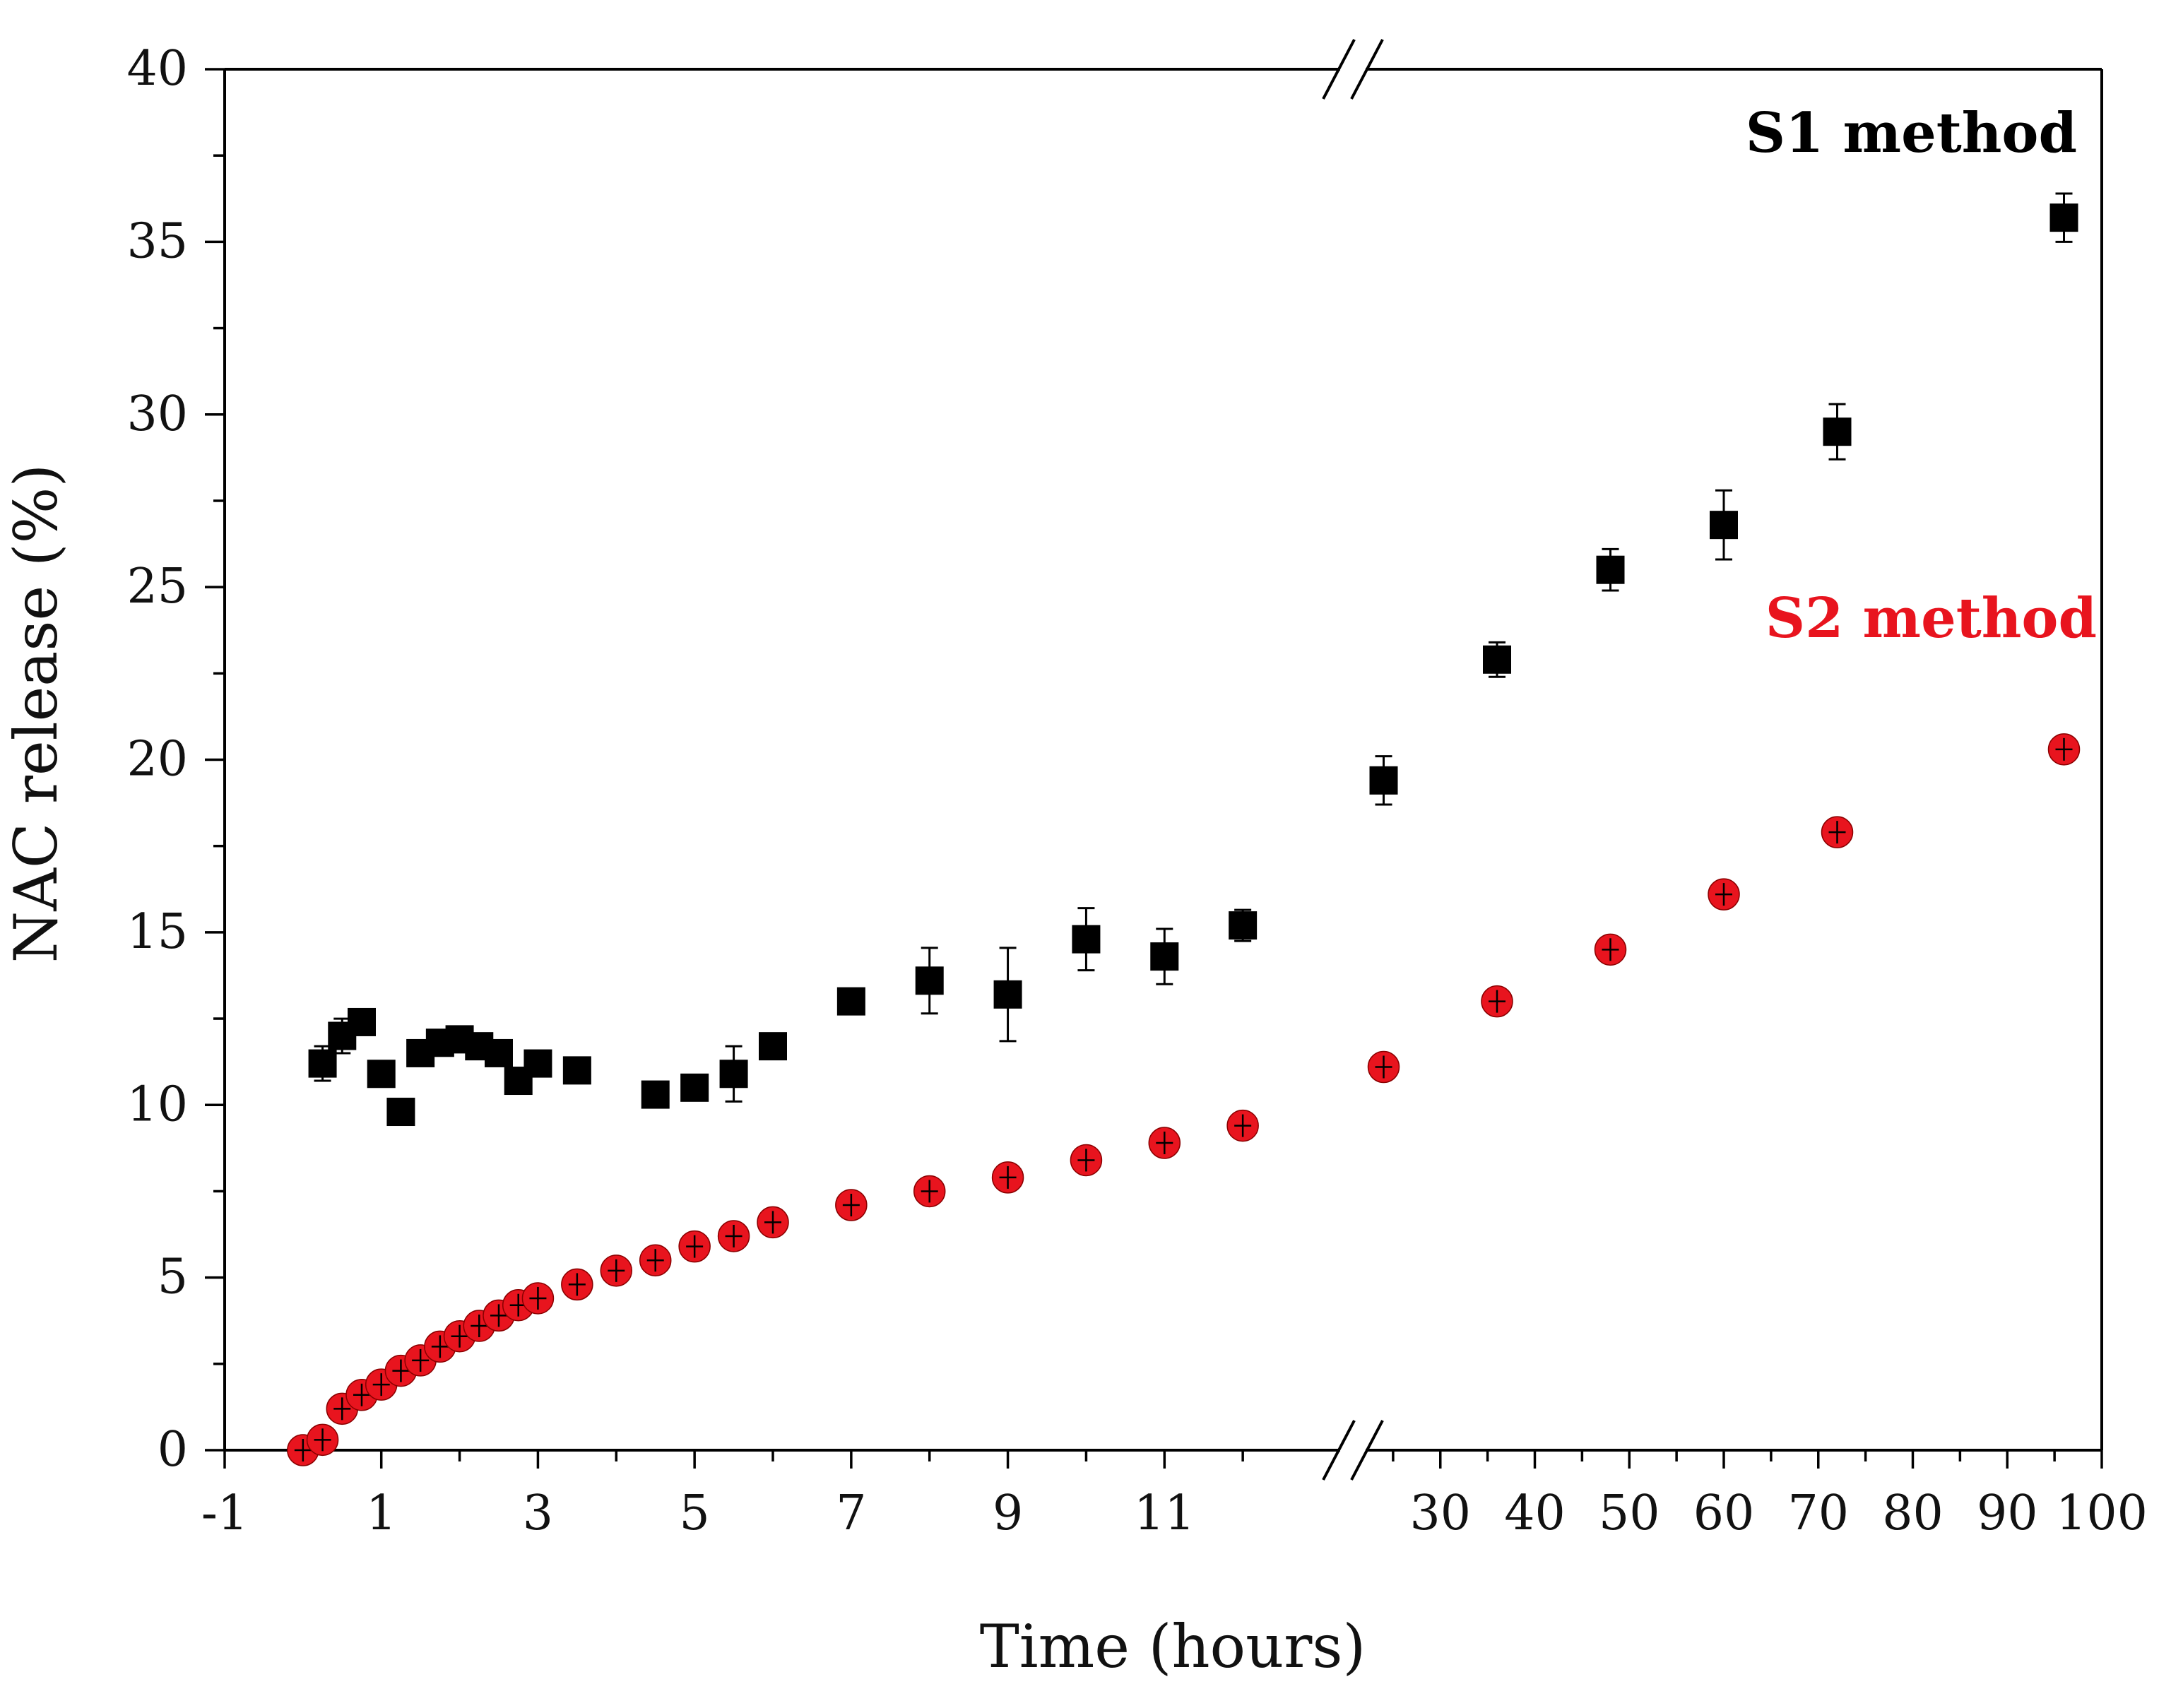 The width and height of the screenshot is (2171, 1708). I want to click on y-axis-ticks: 0 5 10 15 20 25 30 35 40, so click(175, 759).